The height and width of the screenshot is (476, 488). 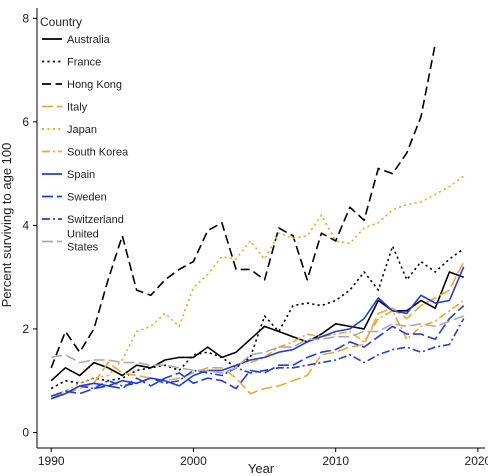 I want to click on y-tick-label: 0, so click(x=25, y=432).